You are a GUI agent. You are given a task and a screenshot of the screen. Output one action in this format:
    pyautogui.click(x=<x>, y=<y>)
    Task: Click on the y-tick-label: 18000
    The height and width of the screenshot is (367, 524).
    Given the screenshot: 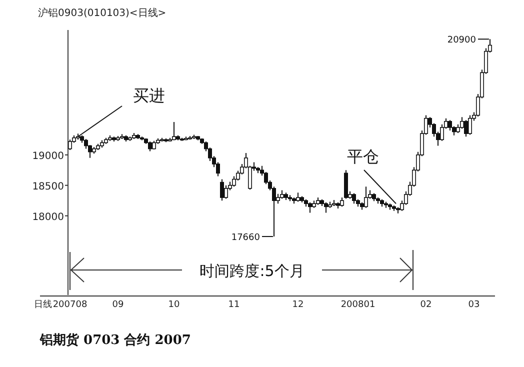 What is the action you would take?
    pyautogui.click(x=48, y=217)
    